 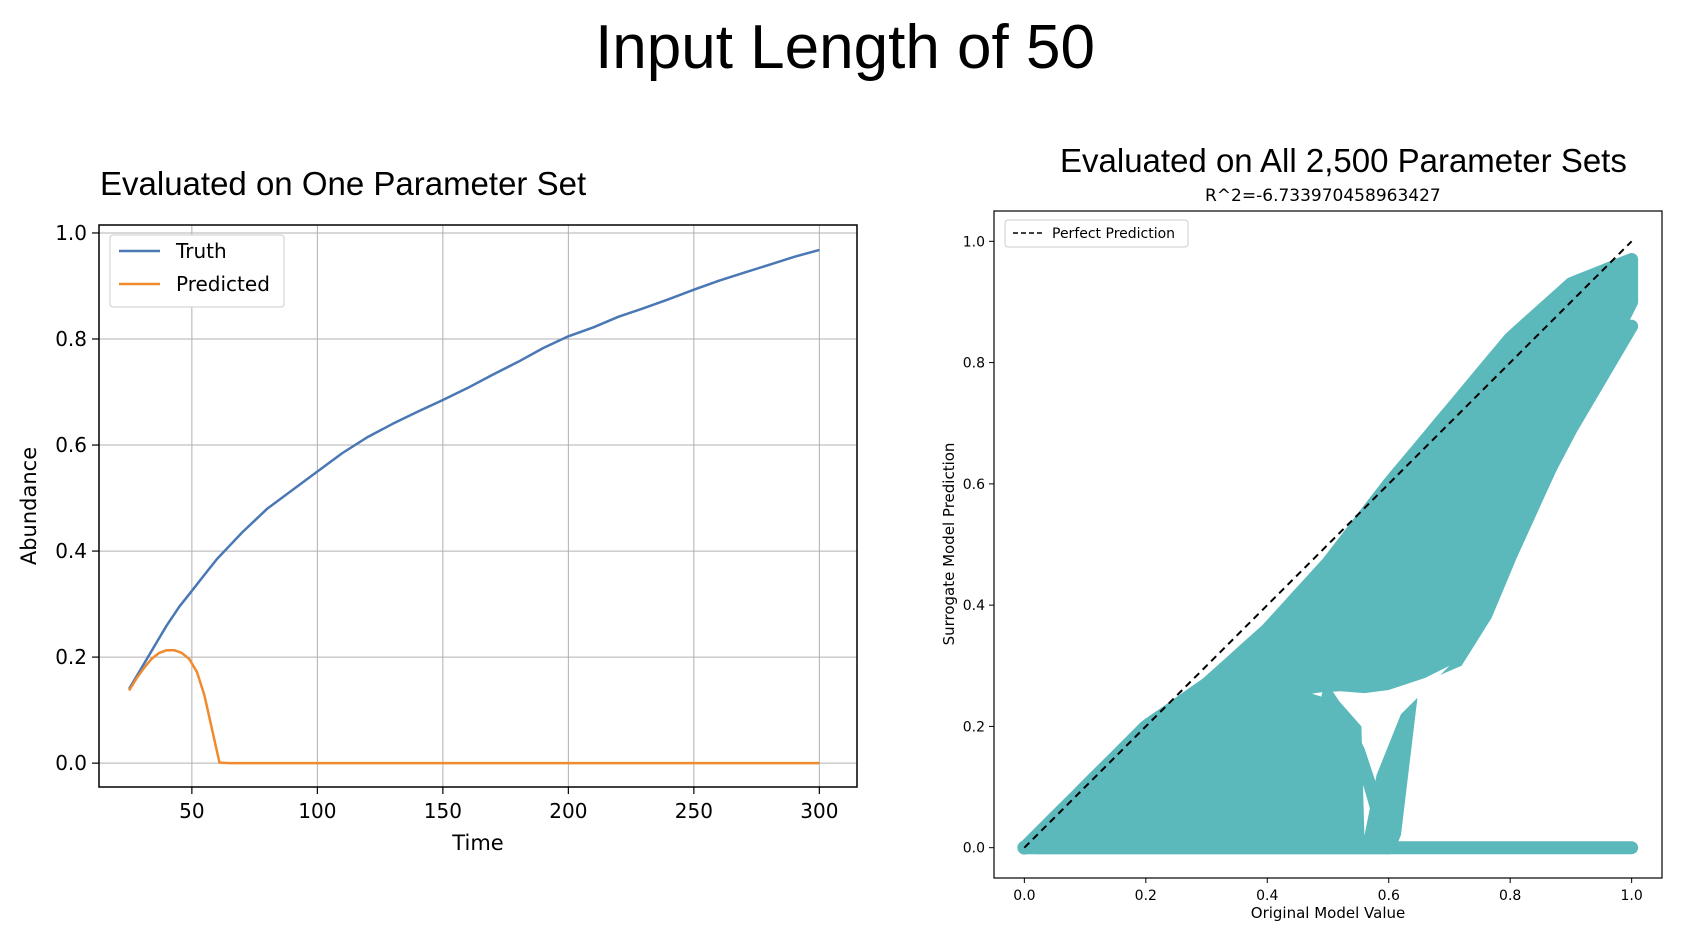 I want to click on x-tick-label: 100, so click(x=317, y=811).